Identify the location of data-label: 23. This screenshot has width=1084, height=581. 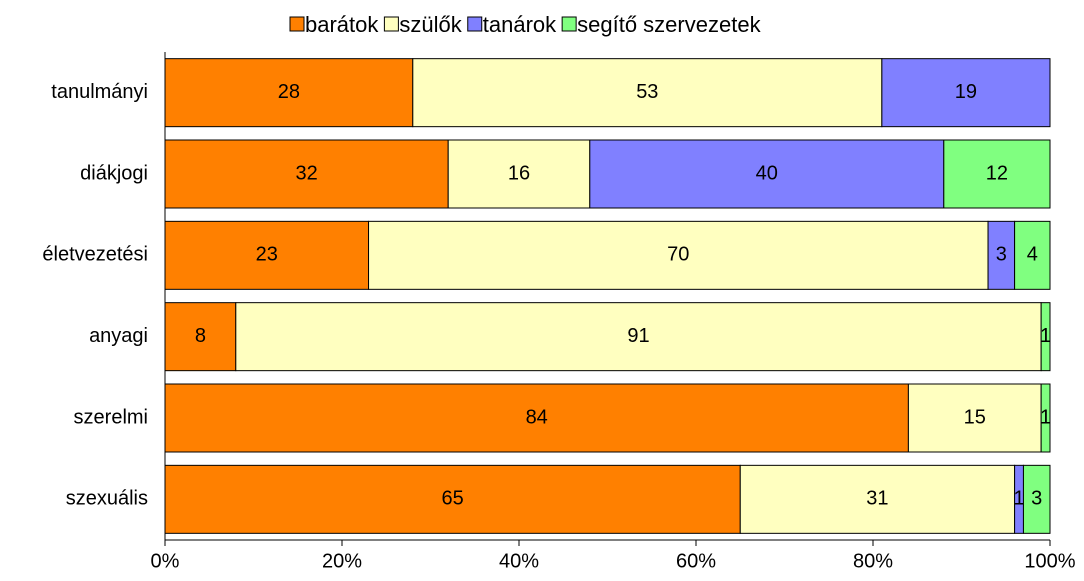
(267, 255).